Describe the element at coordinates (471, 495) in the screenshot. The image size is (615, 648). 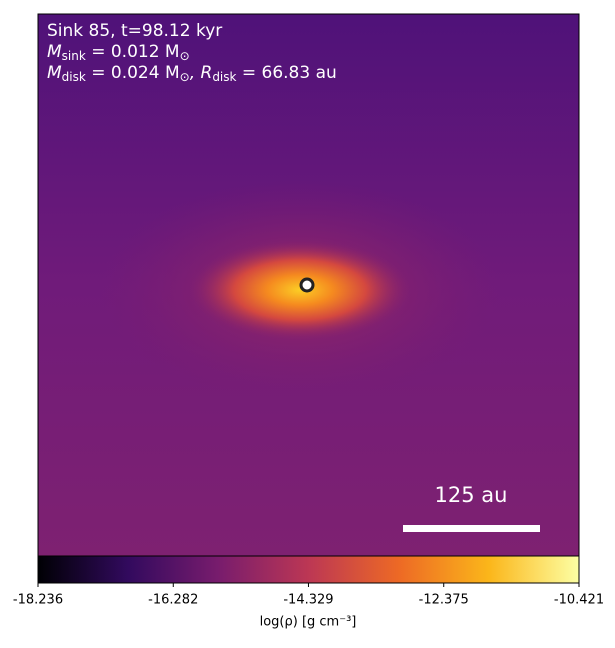
I see `scale-bar-label: 125 au` at that location.